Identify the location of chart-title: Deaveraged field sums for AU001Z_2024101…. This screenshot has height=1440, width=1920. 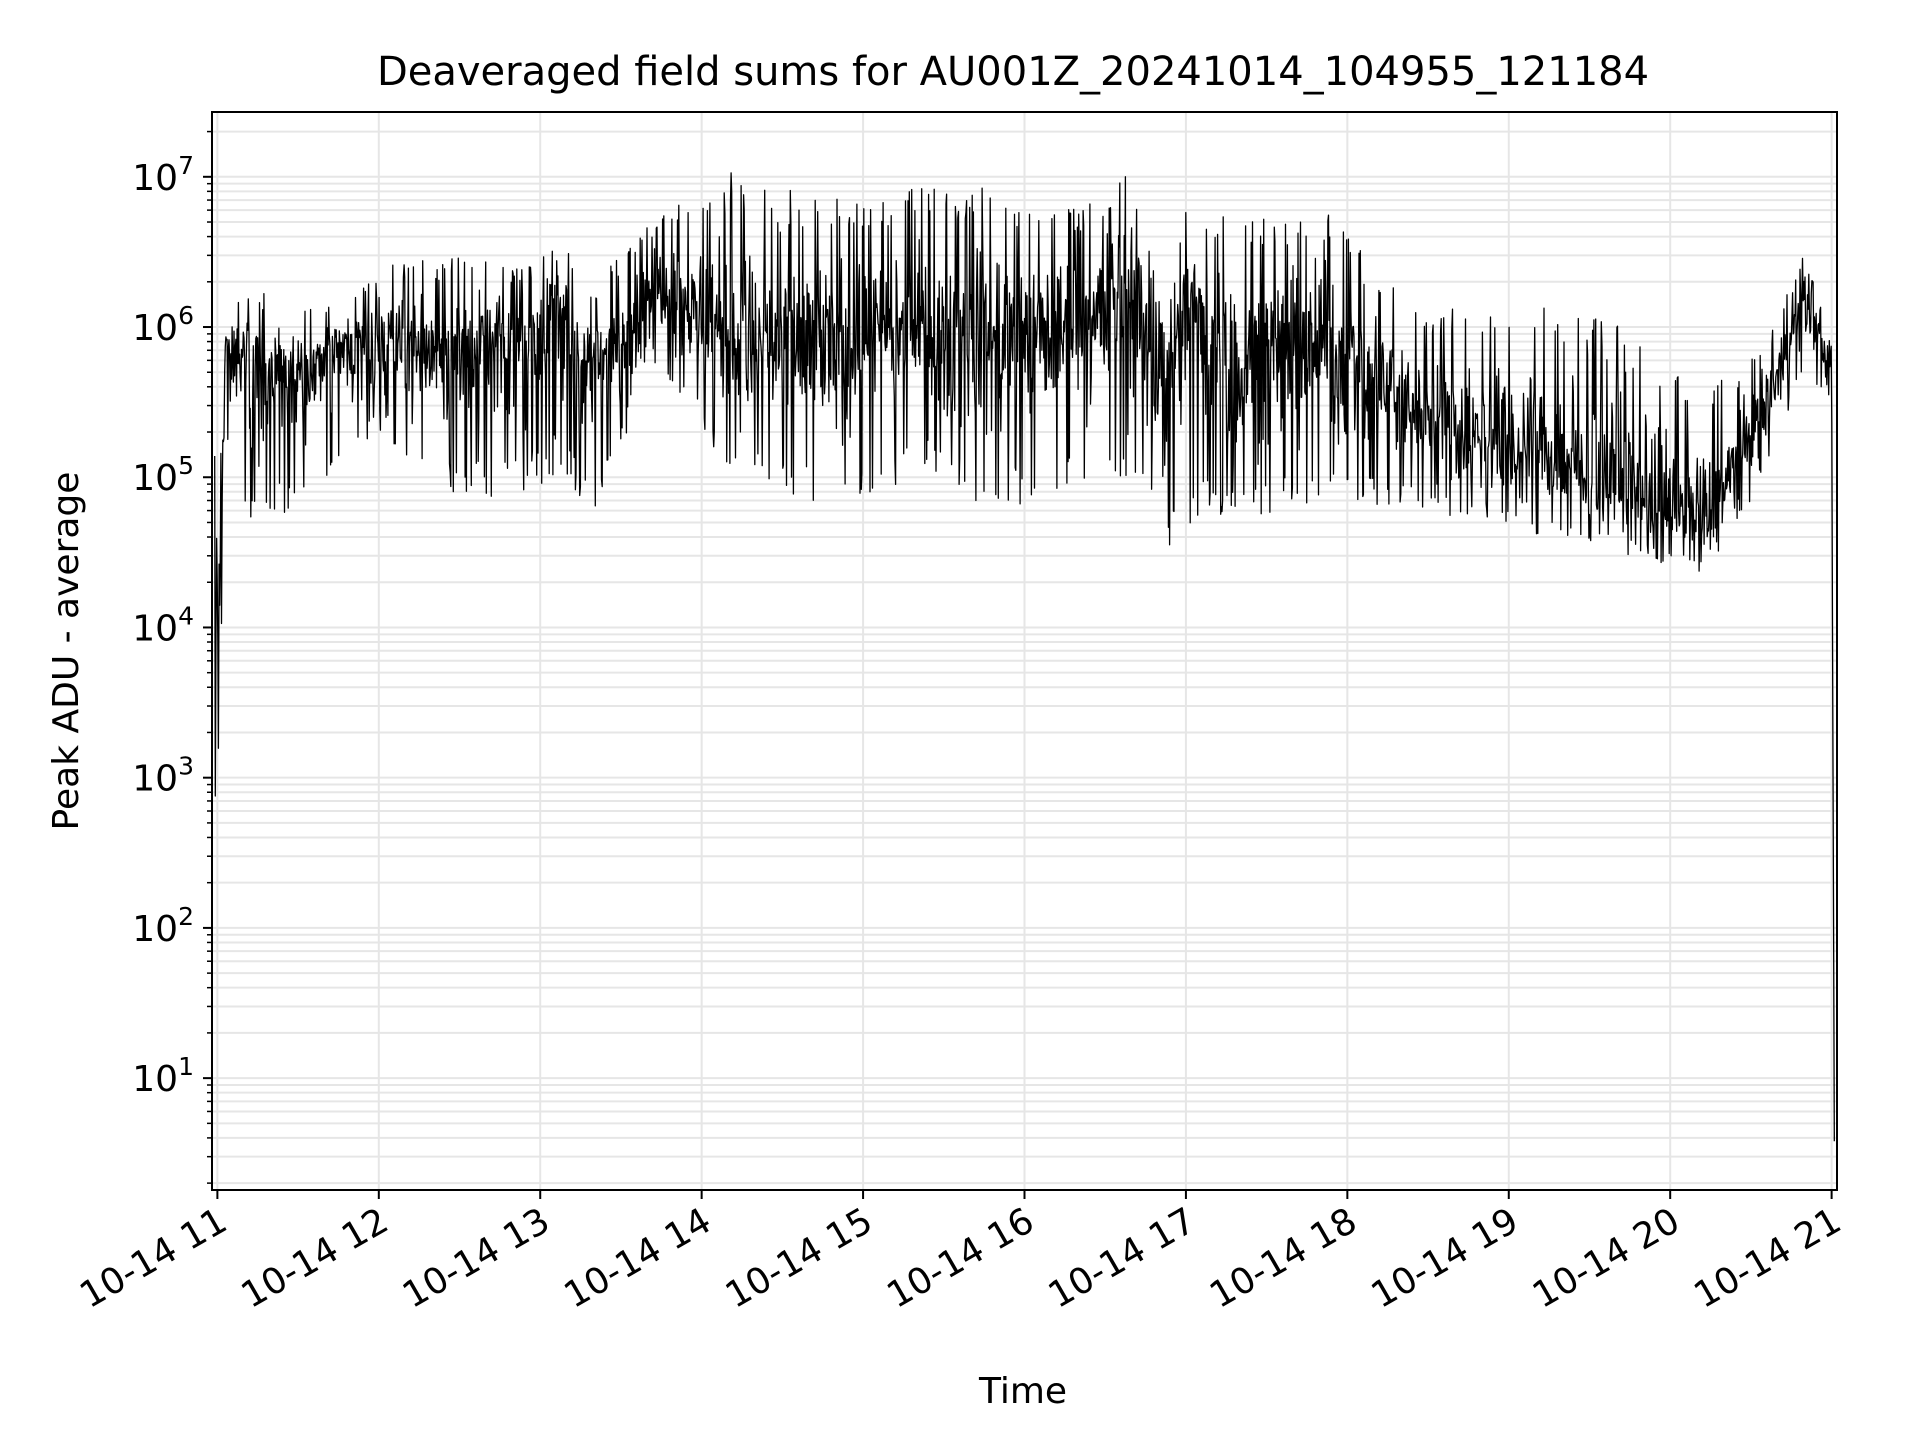
(1013, 72).